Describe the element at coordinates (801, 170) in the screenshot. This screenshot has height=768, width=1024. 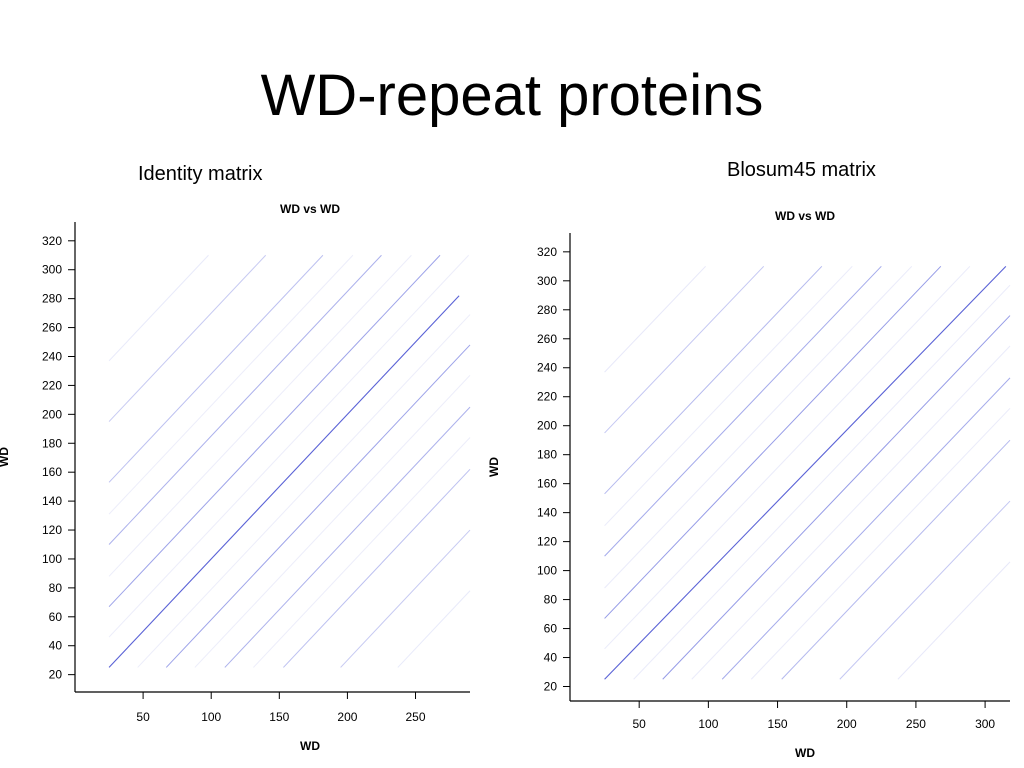
I see `caption-blosum45-matrix: Blosum45 matrix` at that location.